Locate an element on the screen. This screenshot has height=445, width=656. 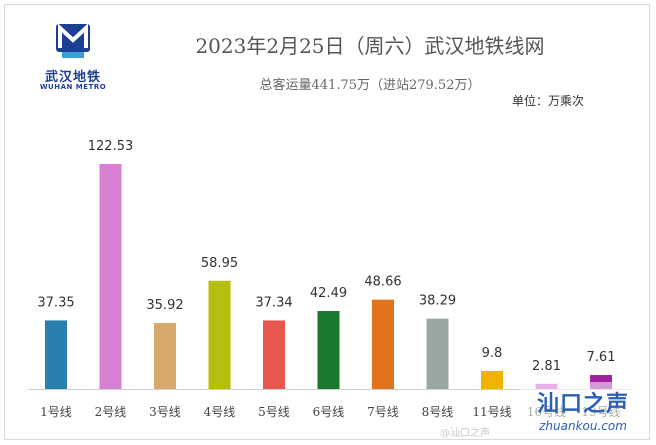
category-label-2: 2号线 is located at coordinates (111, 412).